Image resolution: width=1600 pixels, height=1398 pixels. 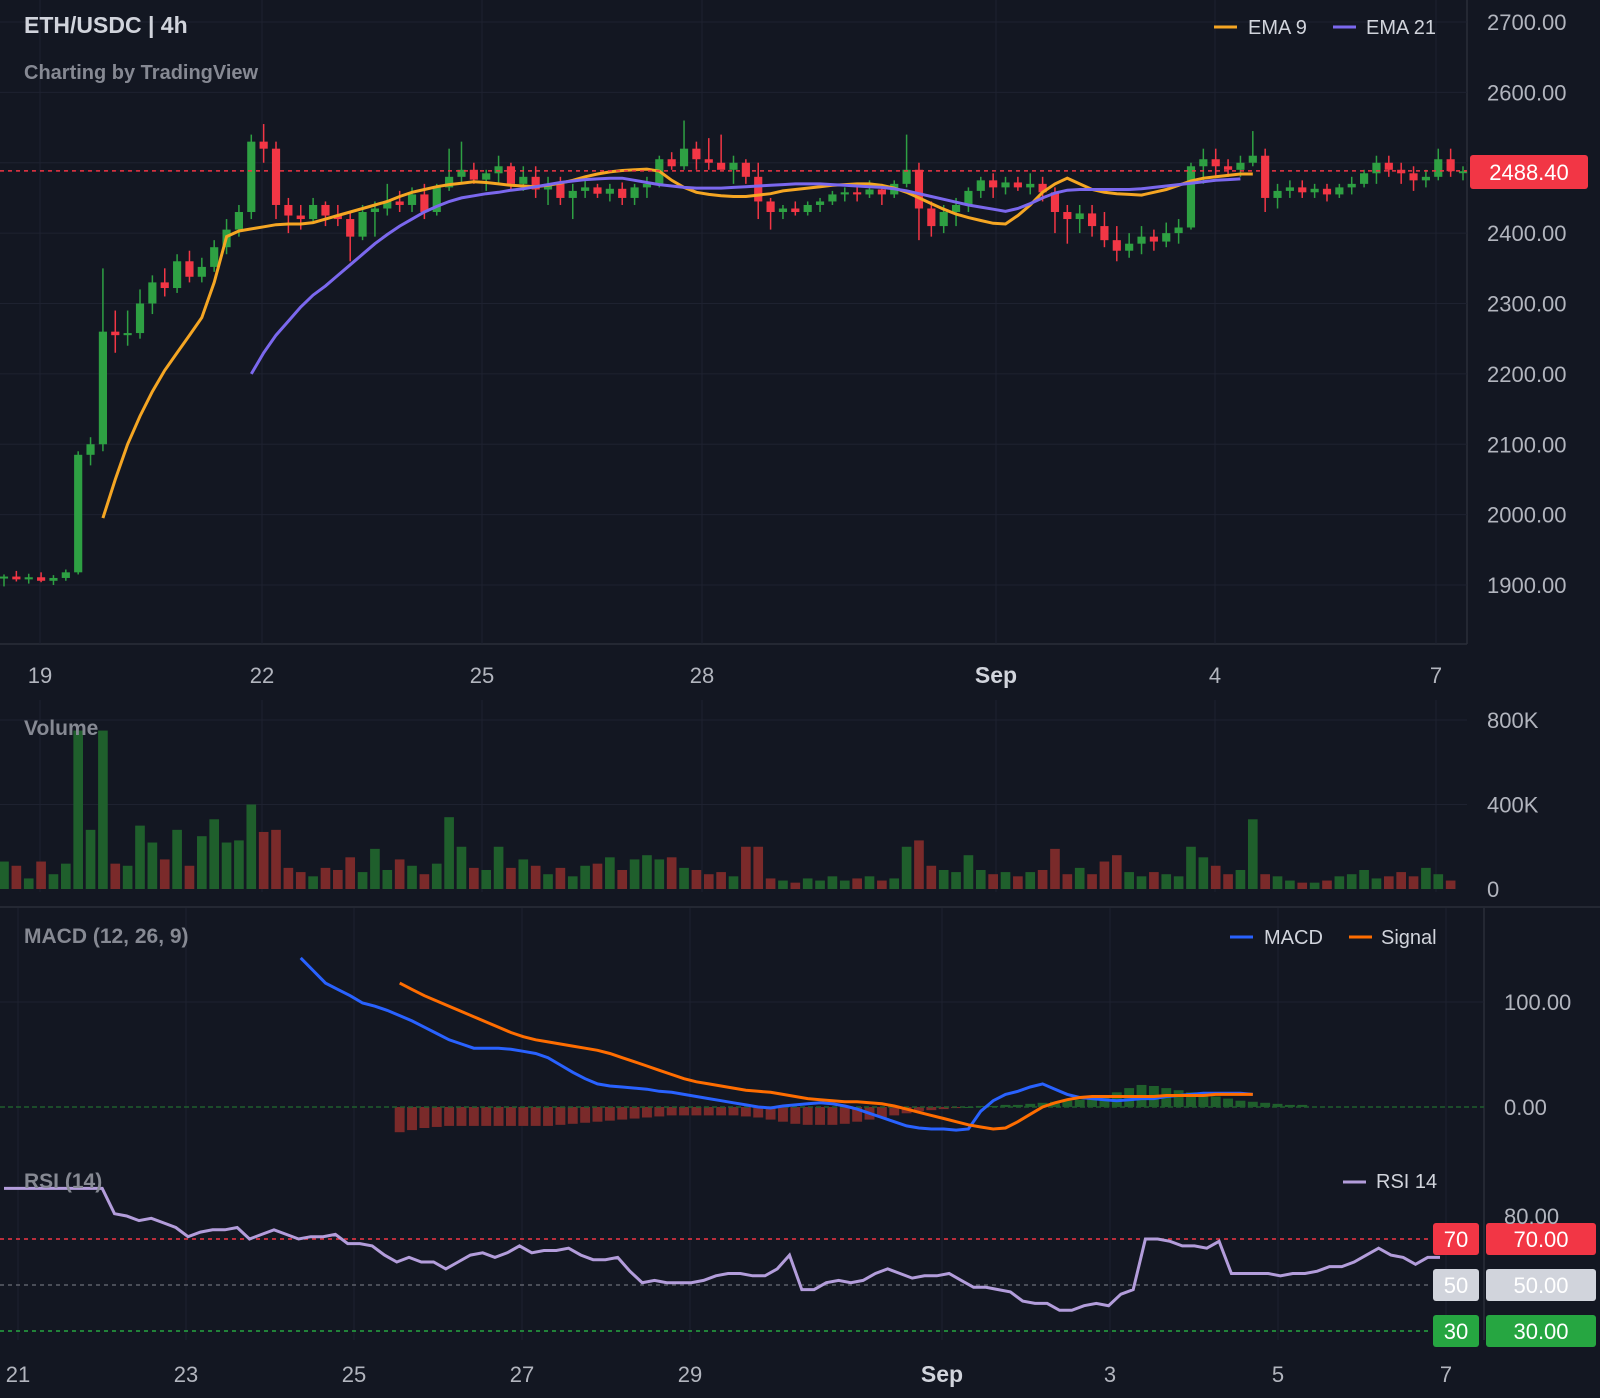 I want to click on rsi-time-axis: 21 23 25 27 29 Sep 3 5 7, so click(x=729, y=1374).